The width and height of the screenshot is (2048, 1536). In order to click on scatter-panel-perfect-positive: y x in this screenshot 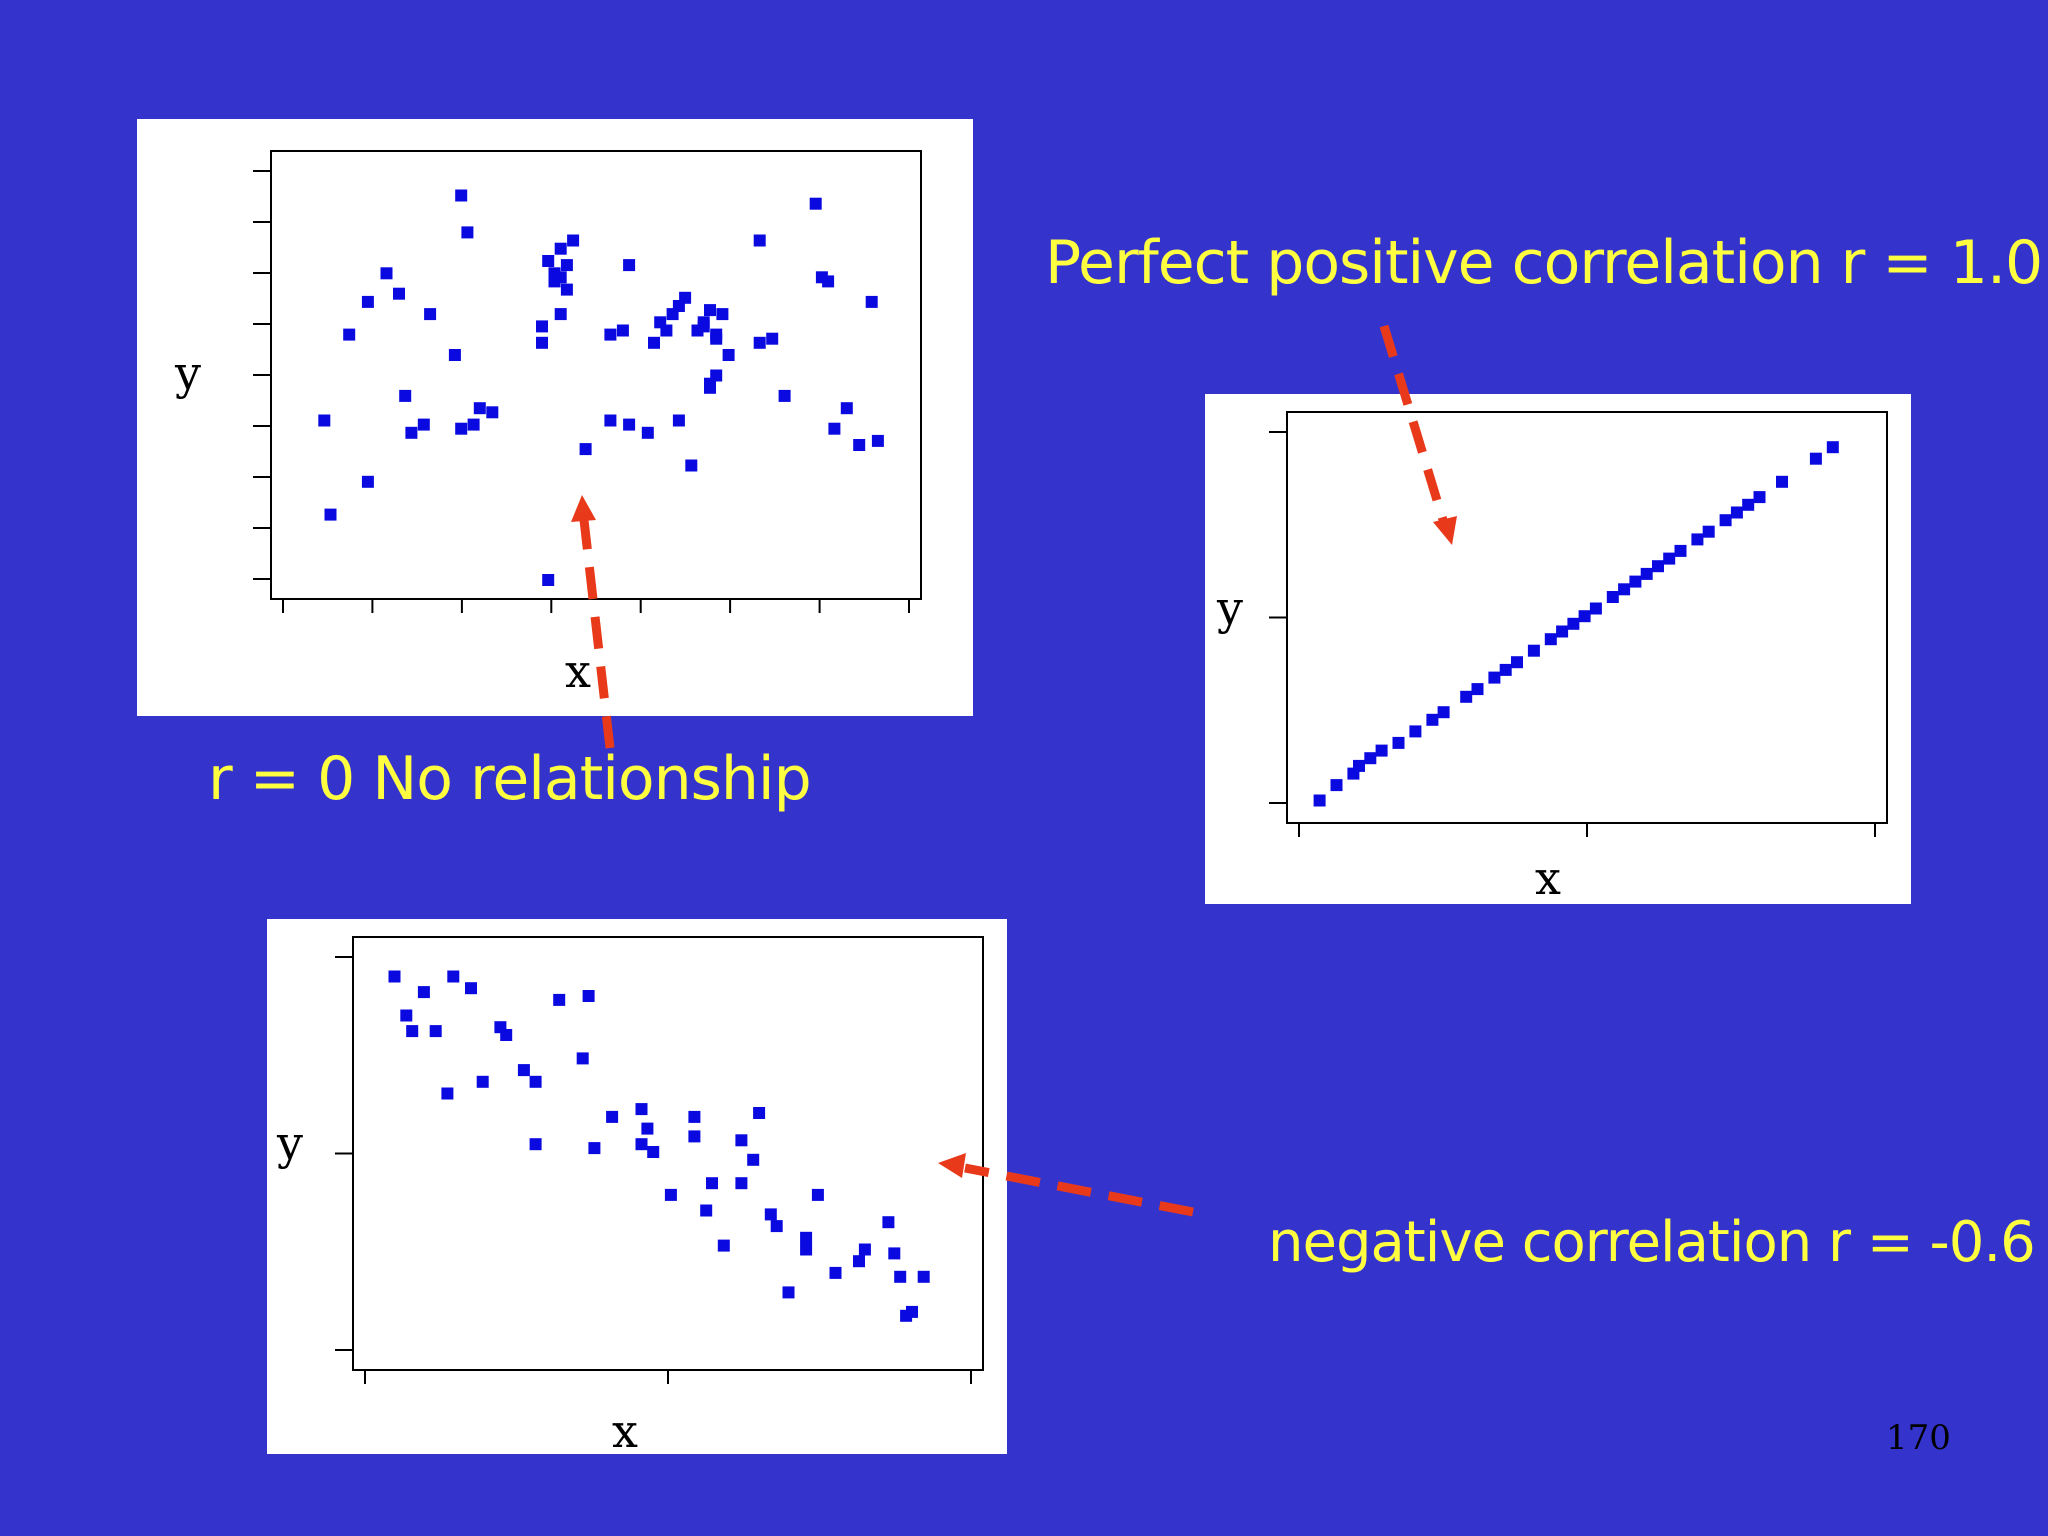, I will do `click(1558, 649)`.